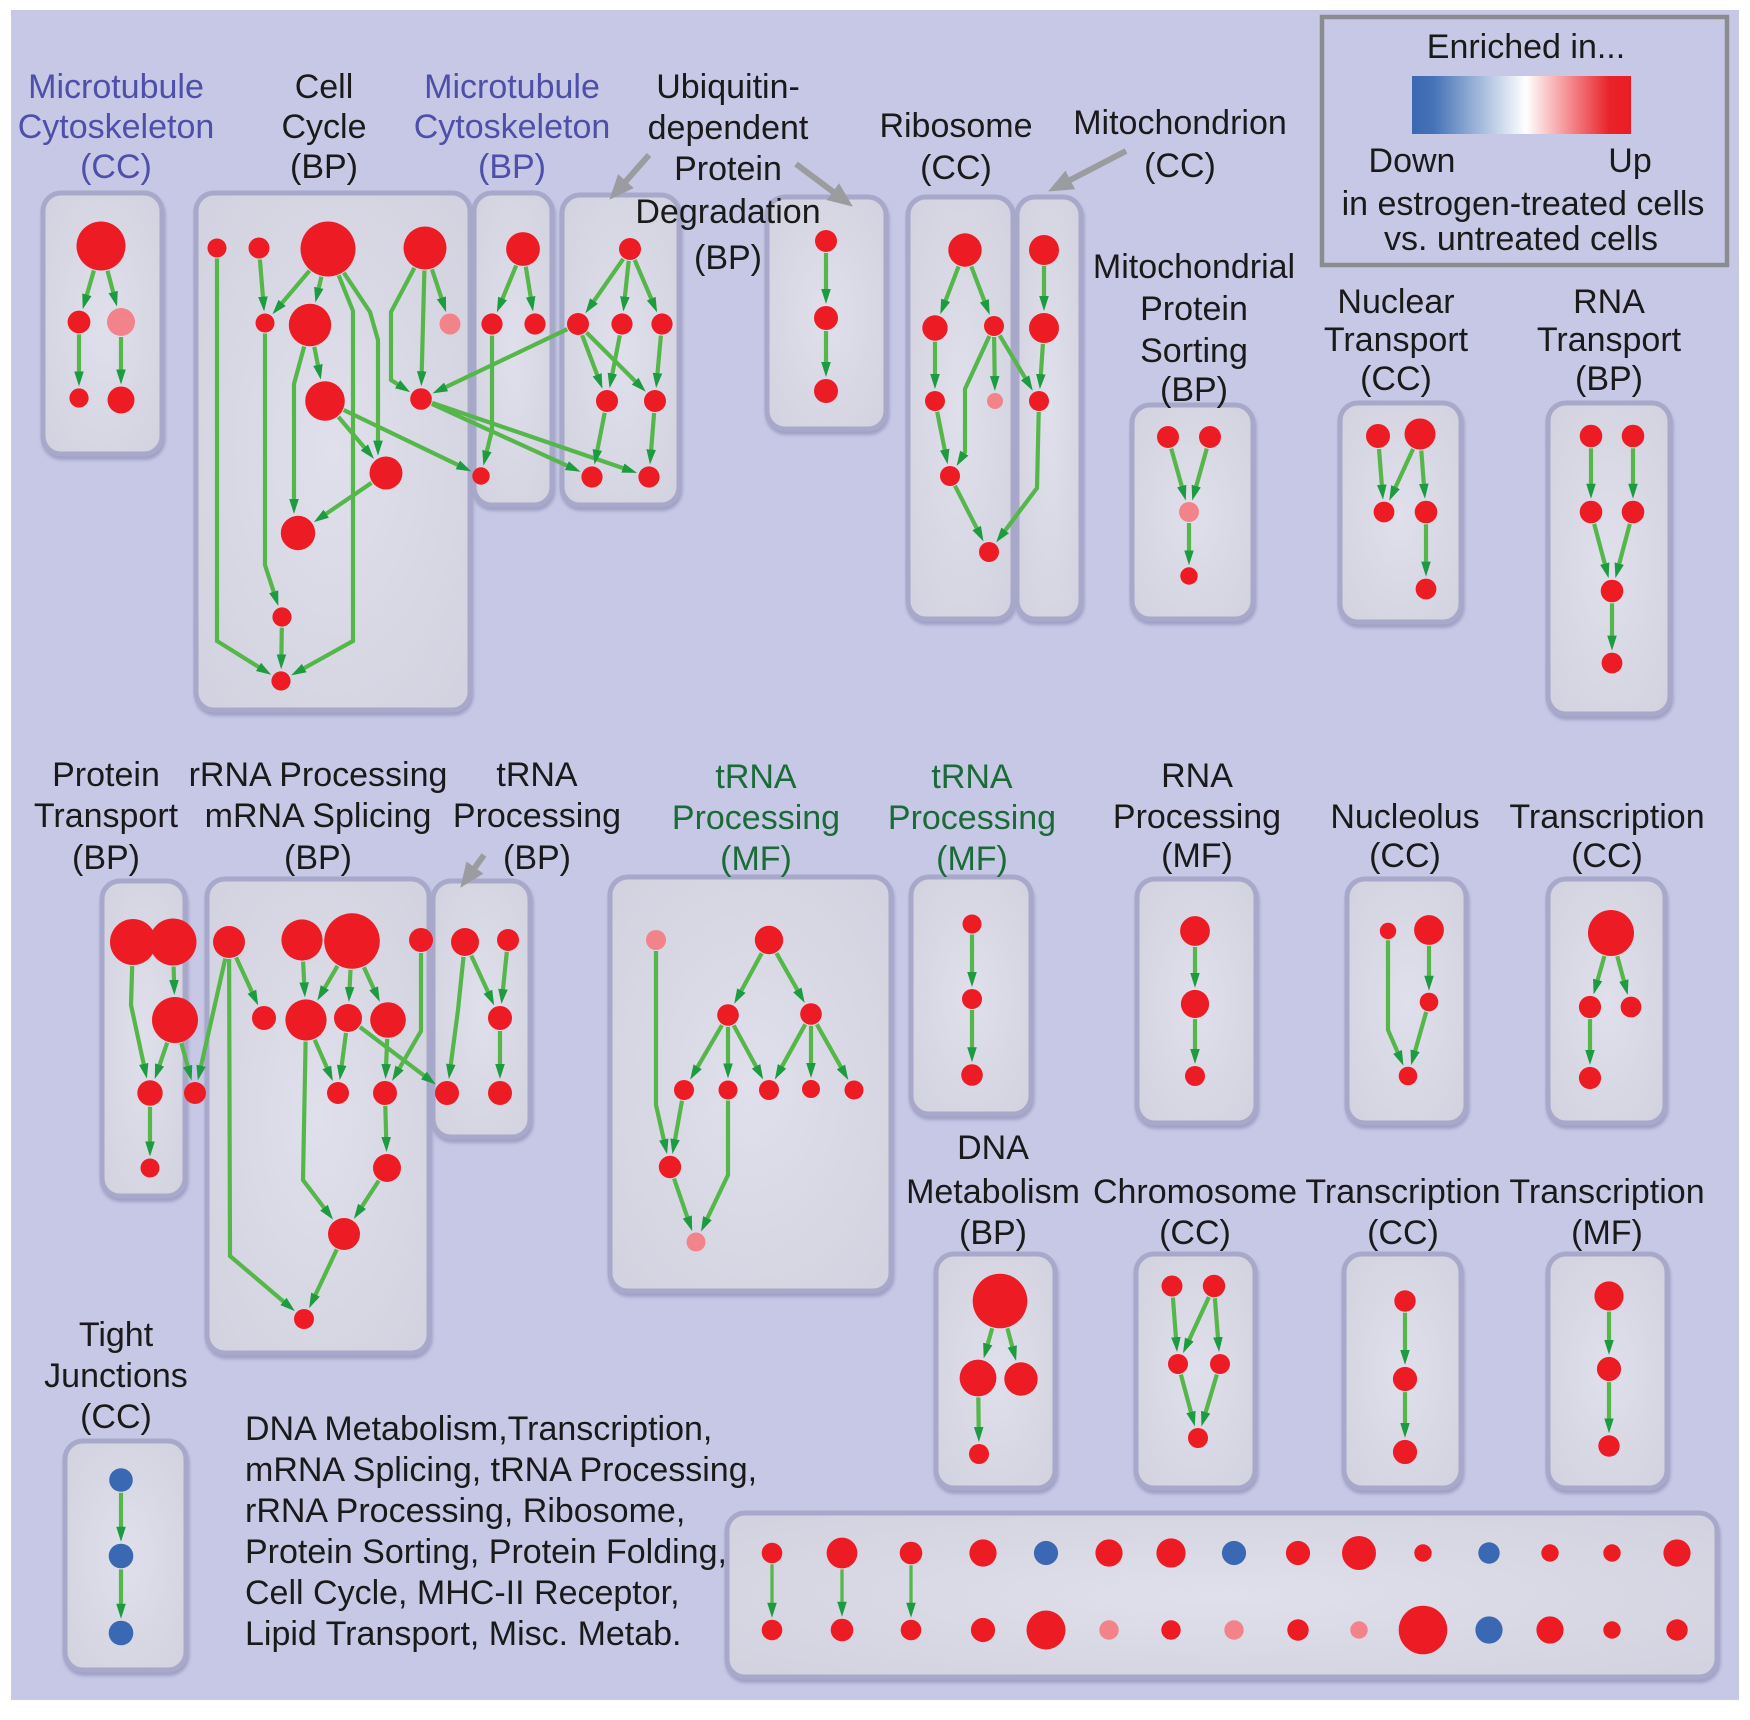 The height and width of the screenshot is (1720, 1750). I want to click on svg-text: Sorting, so click(1194, 351).